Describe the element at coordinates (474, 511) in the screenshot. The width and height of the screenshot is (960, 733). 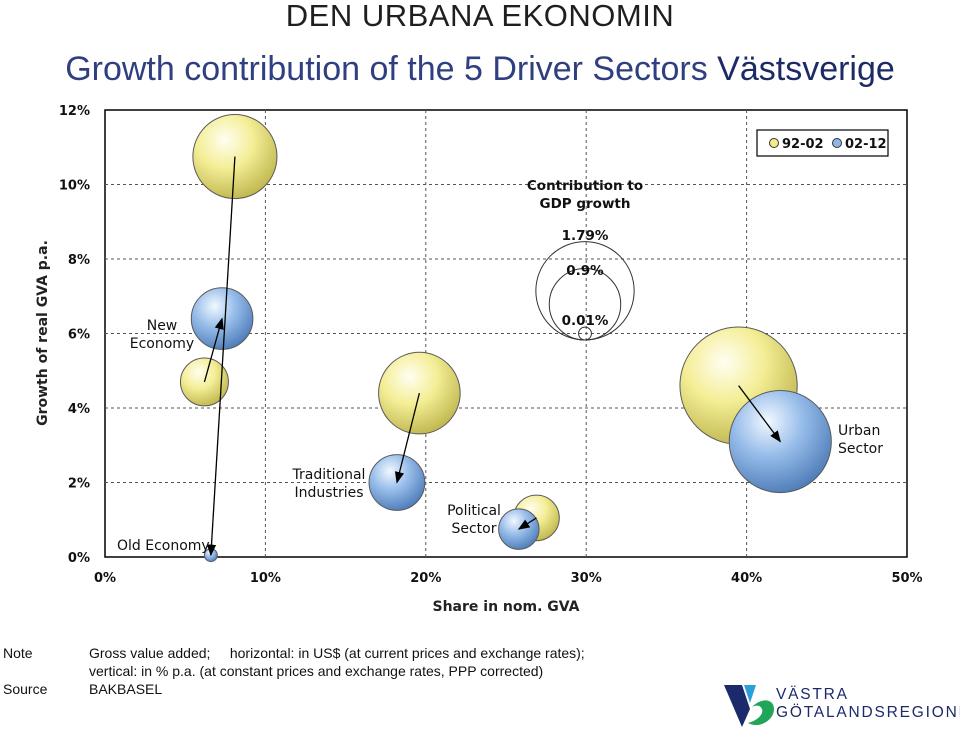
I see `sector-label: Political` at that location.